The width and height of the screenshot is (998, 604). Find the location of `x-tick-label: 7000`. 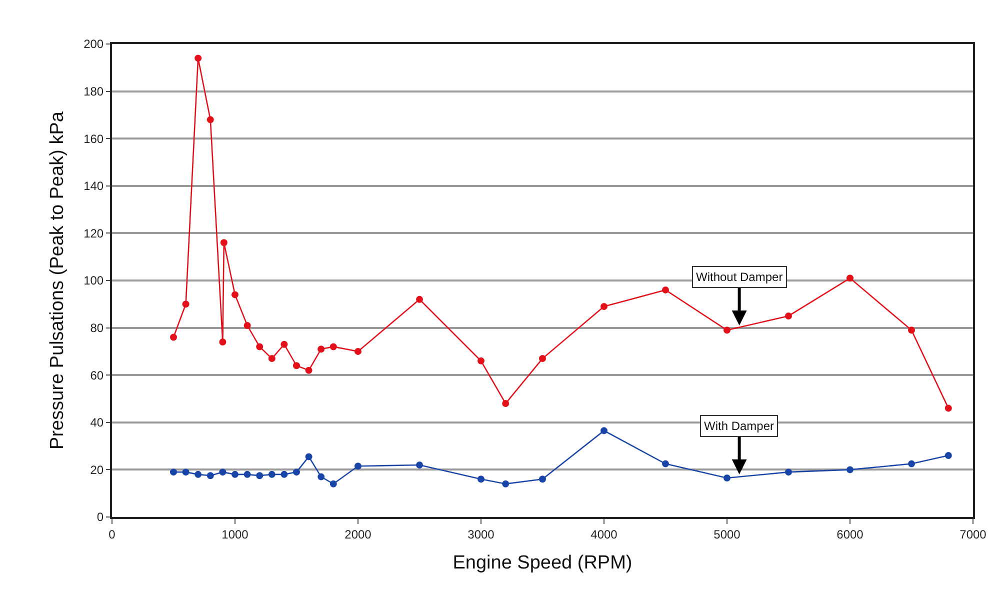

x-tick-label: 7000 is located at coordinates (973, 534).